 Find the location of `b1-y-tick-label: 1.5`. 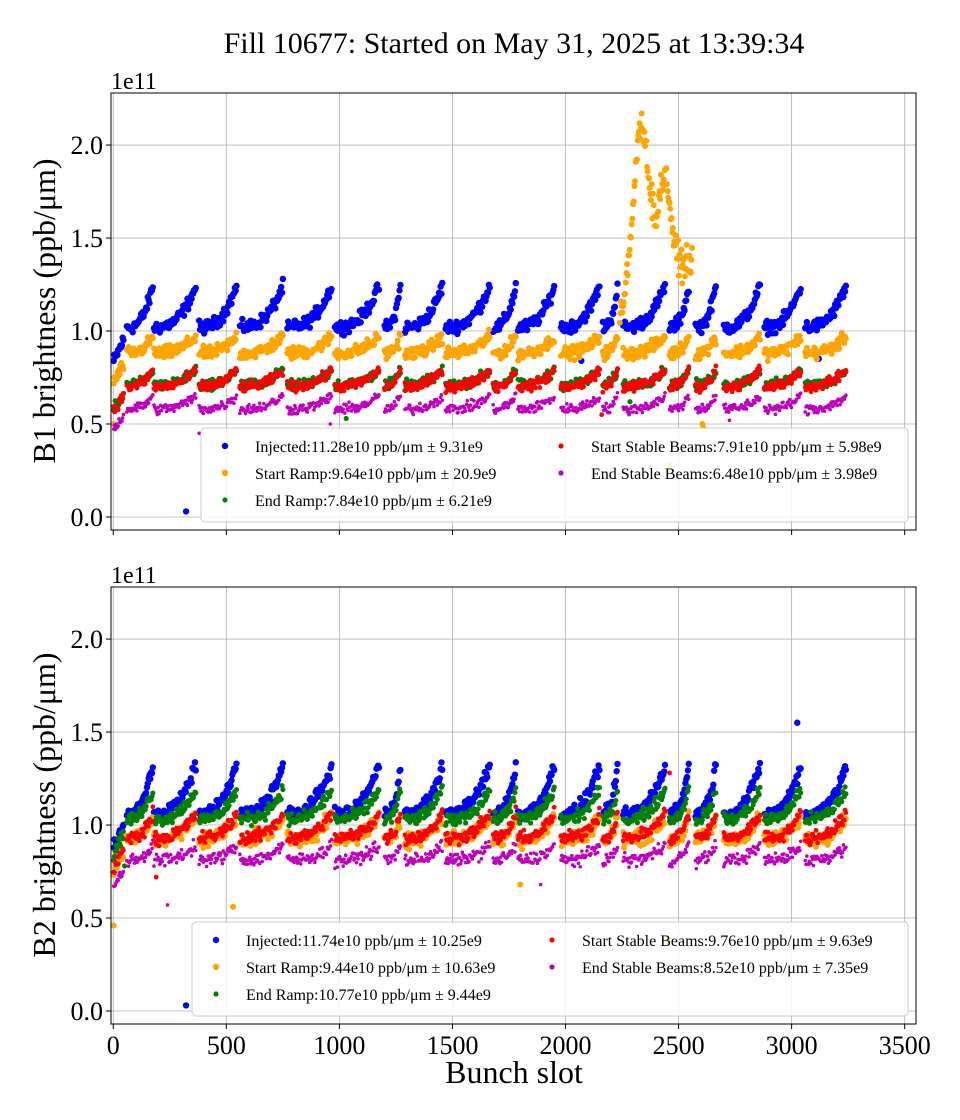

b1-y-tick-label: 1.5 is located at coordinates (87, 238).